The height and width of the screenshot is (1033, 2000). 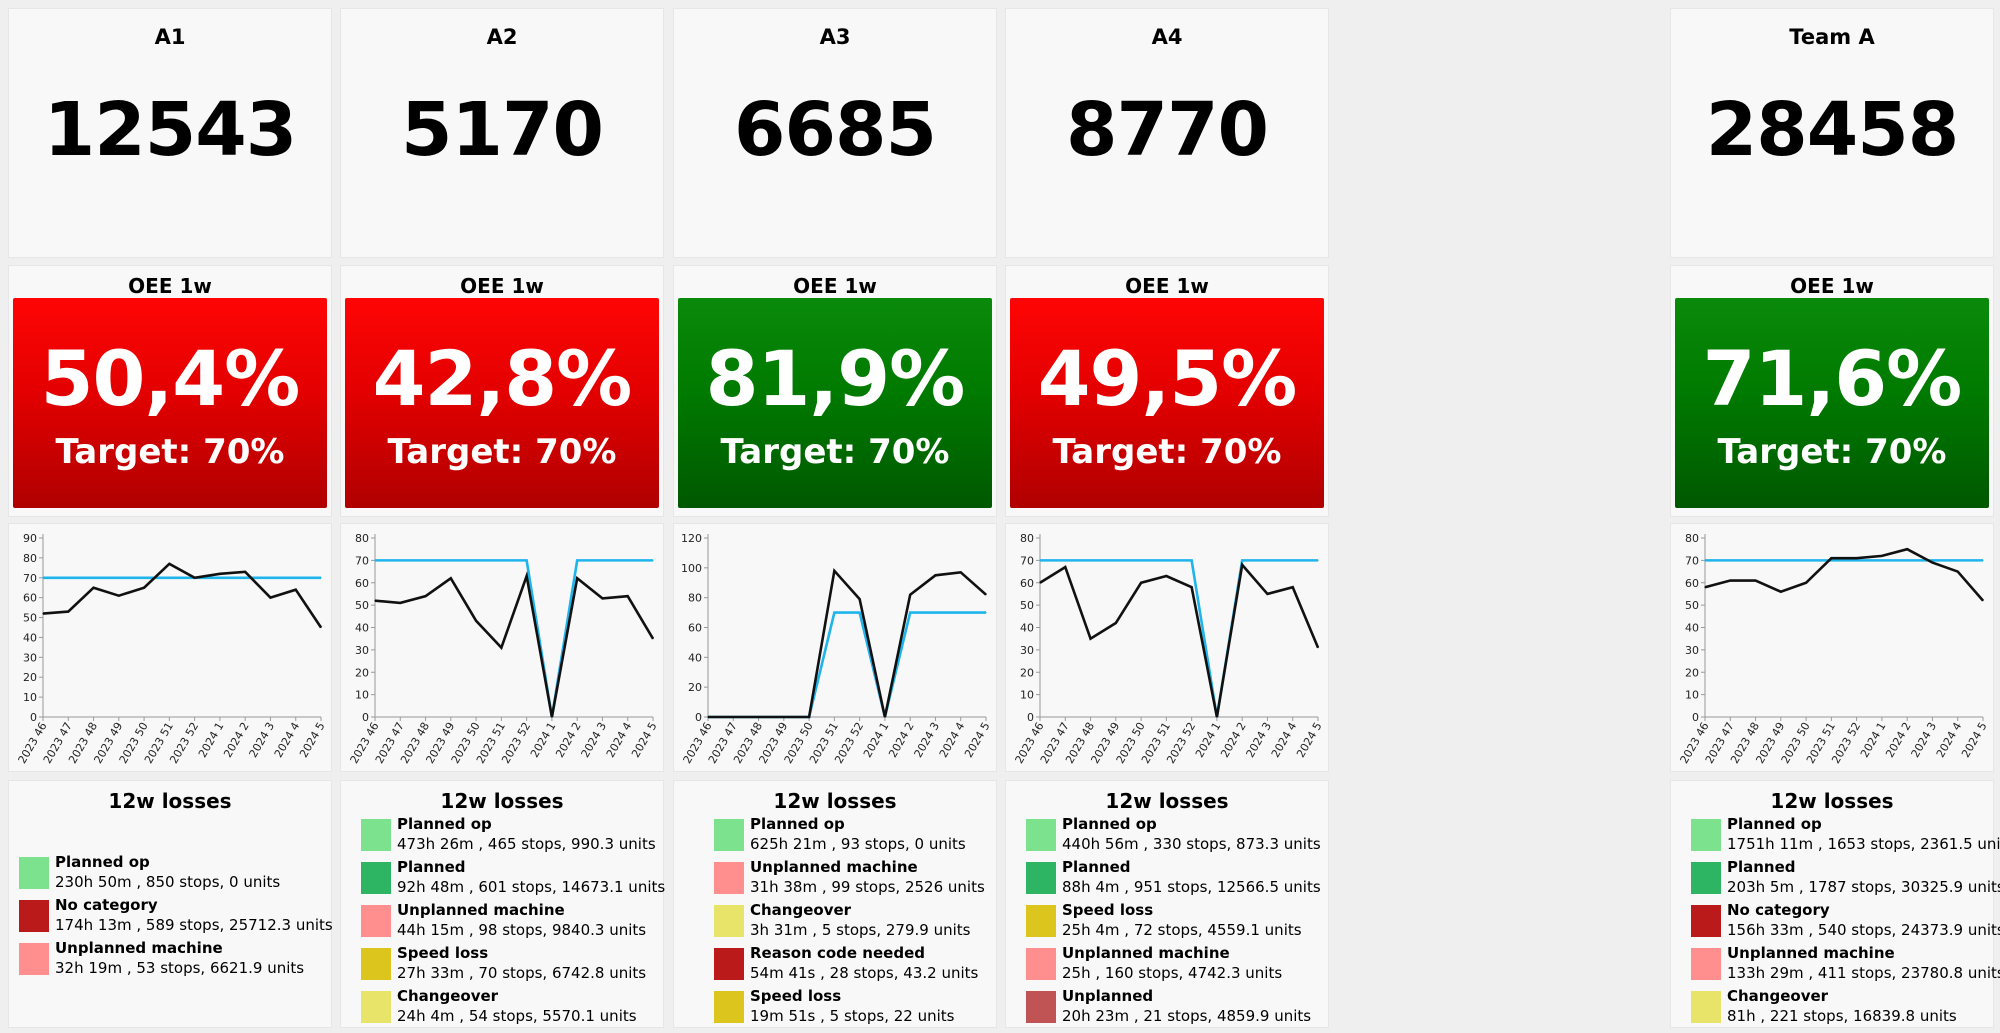 I want to click on loss-detail: 25h , 160 stops, 4742.3 units, so click(x=1172, y=973).